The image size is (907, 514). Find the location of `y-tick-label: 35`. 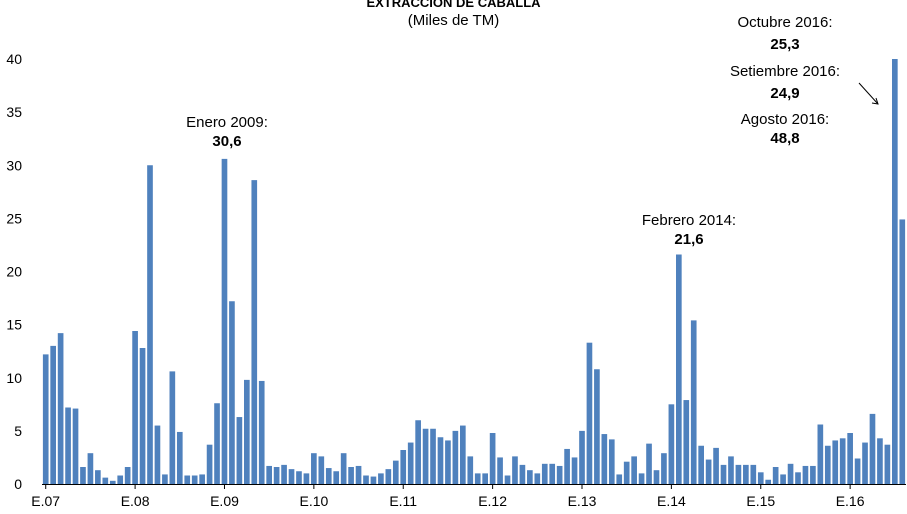

y-tick-label: 35 is located at coordinates (14, 112).